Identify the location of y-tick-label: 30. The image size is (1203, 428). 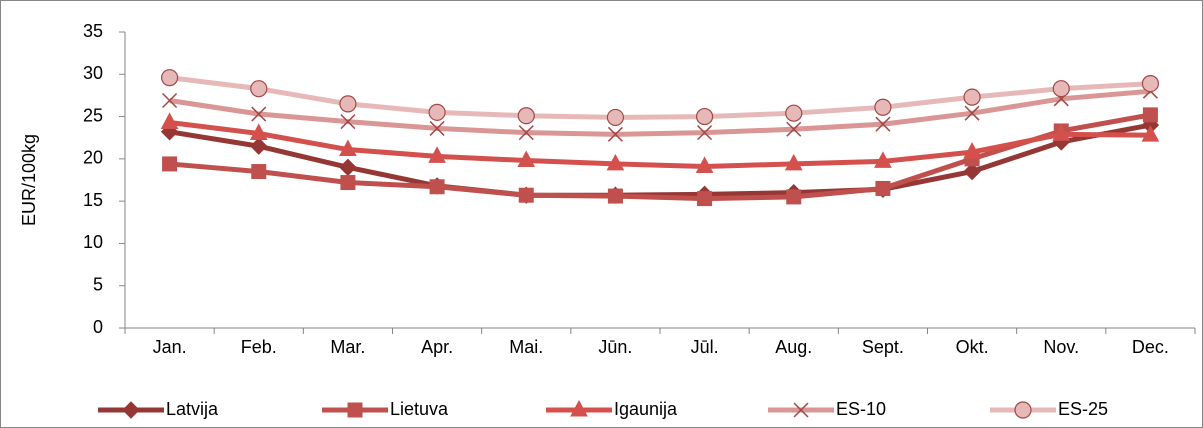
(93, 73).